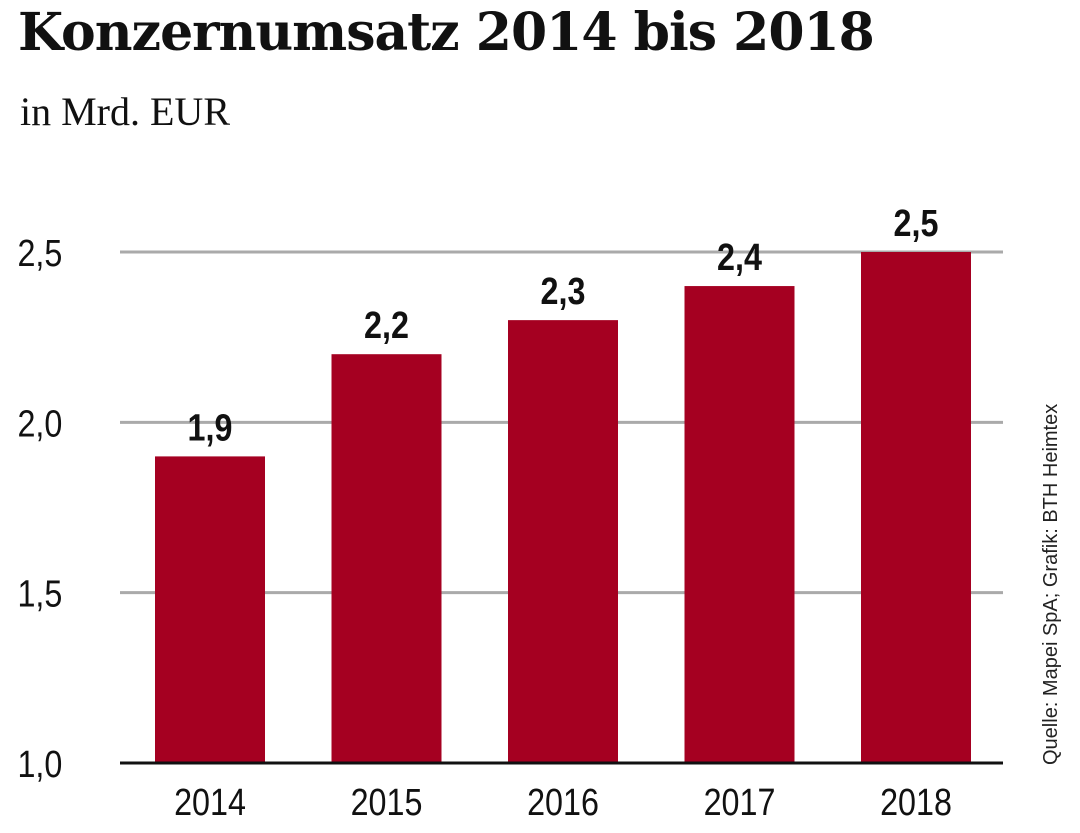 This screenshot has height=833, width=1080. I want to click on bar-2017, so click(739, 524).